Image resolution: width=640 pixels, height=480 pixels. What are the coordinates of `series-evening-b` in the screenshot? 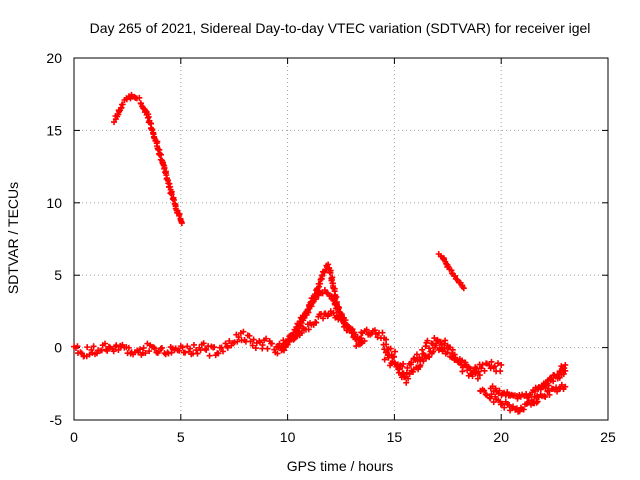 It's located at (528, 384).